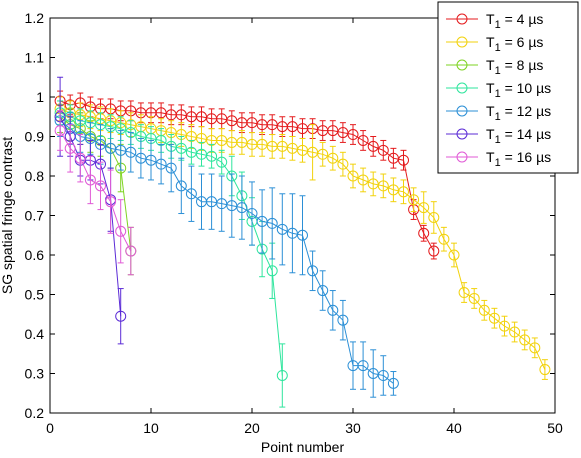 This screenshot has height=458, width=581. What do you see at coordinates (454, 428) in the screenshot?
I see `x-tick-label: 40` at bounding box center [454, 428].